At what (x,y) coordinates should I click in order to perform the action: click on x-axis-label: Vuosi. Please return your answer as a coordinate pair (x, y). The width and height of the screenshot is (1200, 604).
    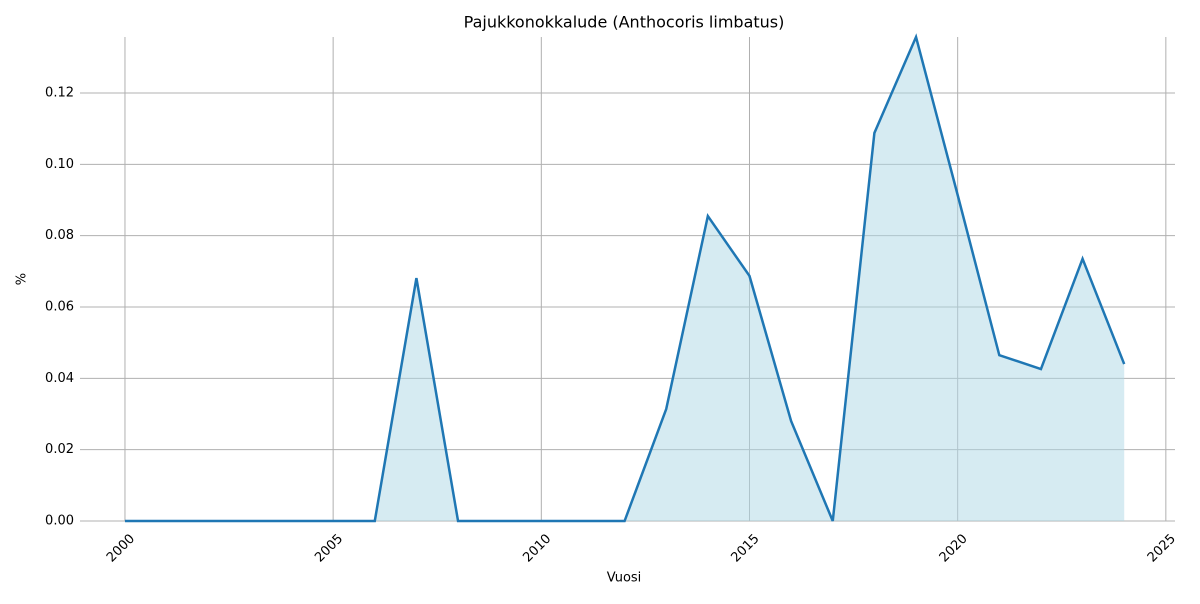
    Looking at the image, I should click on (624, 578).